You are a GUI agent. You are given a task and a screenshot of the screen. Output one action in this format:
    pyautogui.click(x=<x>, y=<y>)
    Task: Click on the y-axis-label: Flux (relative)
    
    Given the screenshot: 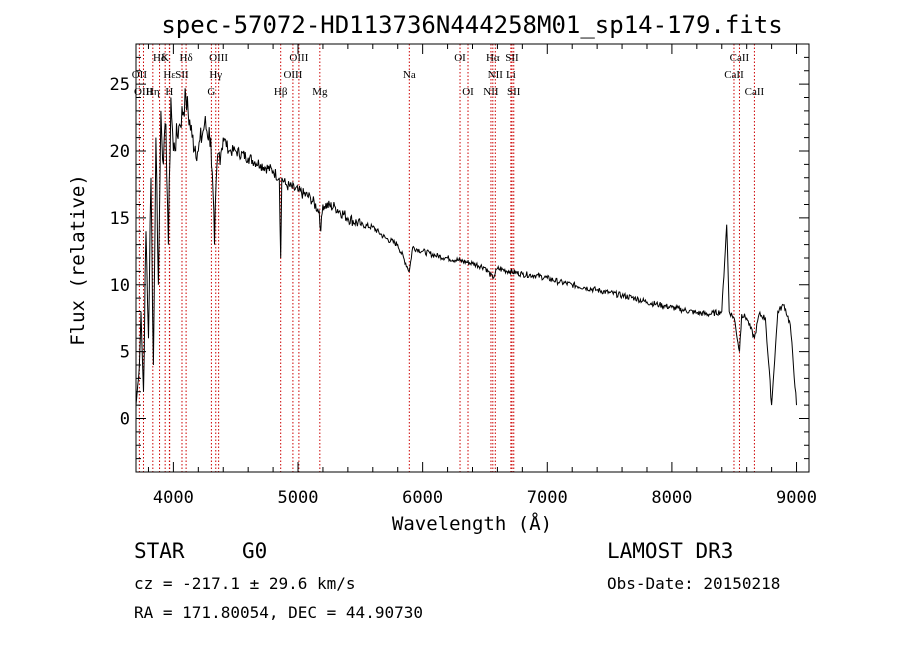 What is the action you would take?
    pyautogui.click(x=78, y=260)
    